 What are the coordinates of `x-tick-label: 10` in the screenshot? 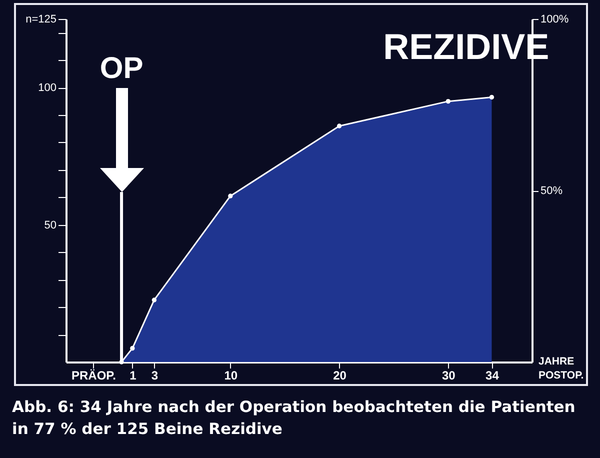 It's located at (231, 375).